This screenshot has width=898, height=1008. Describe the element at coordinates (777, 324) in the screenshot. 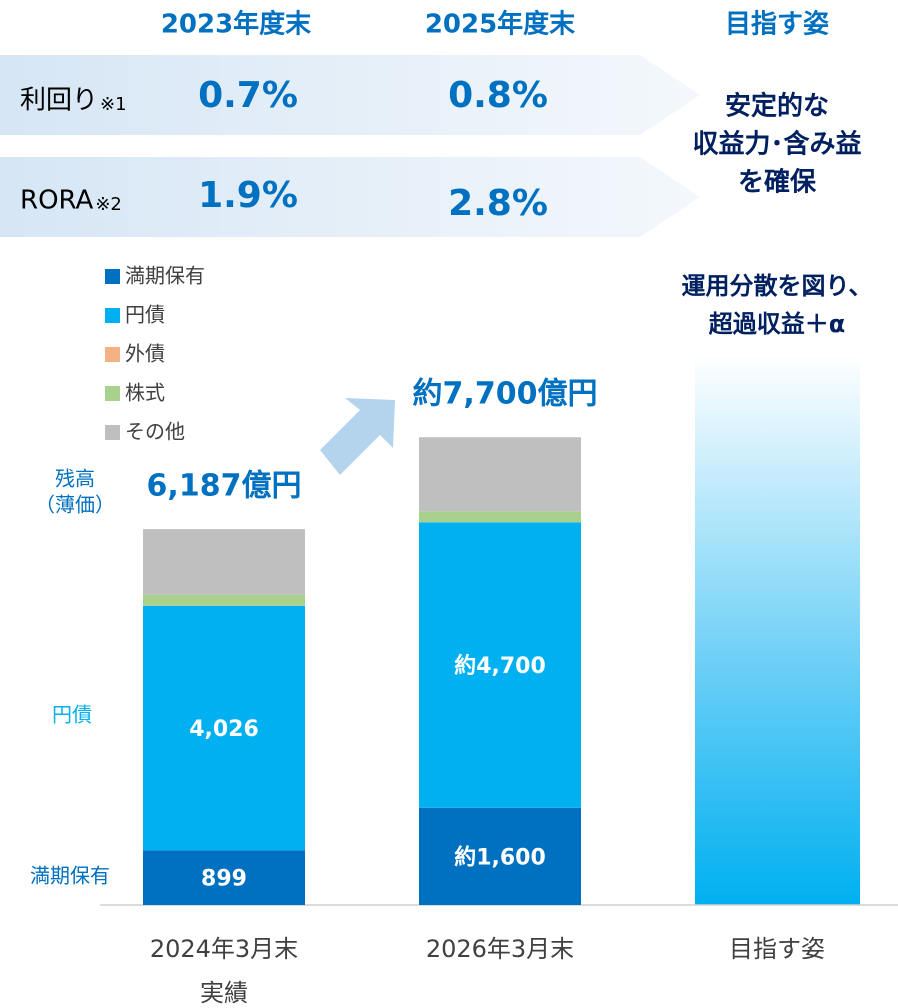

I see `target-note: 超過収益＋α` at that location.